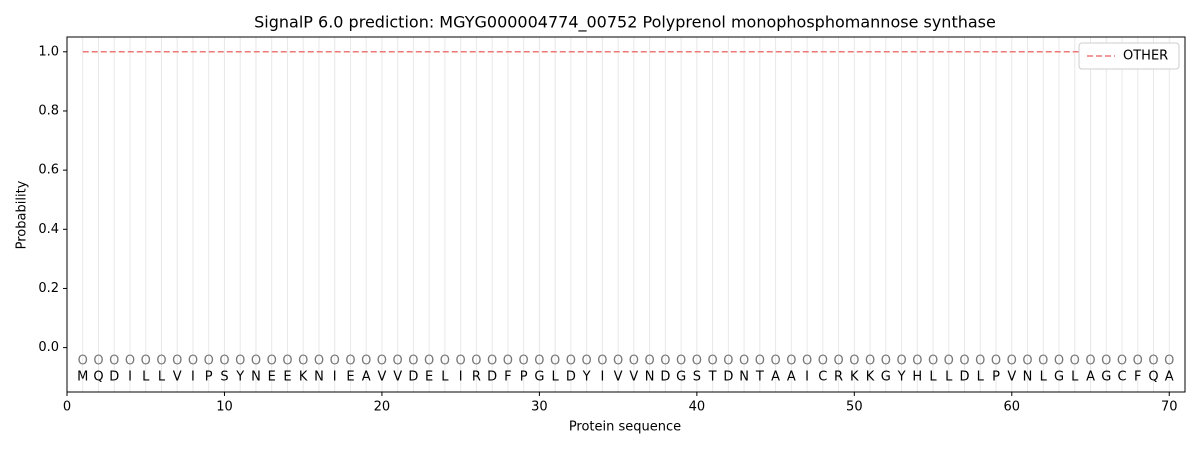 Image resolution: width=1200 pixels, height=454 pixels. Describe the element at coordinates (48, 347) in the screenshot. I see `y-tick-label: 0.0` at that location.